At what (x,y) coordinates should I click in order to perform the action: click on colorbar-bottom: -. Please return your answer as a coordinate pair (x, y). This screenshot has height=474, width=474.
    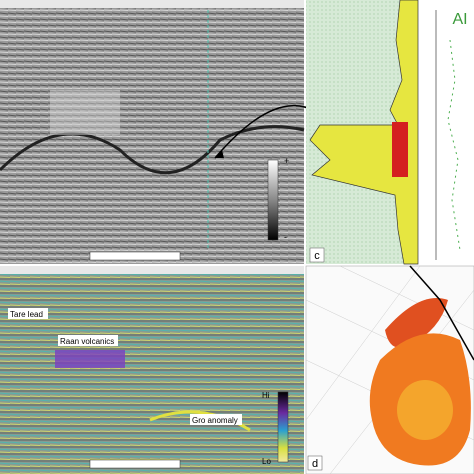
    Looking at the image, I should click on (285, 237).